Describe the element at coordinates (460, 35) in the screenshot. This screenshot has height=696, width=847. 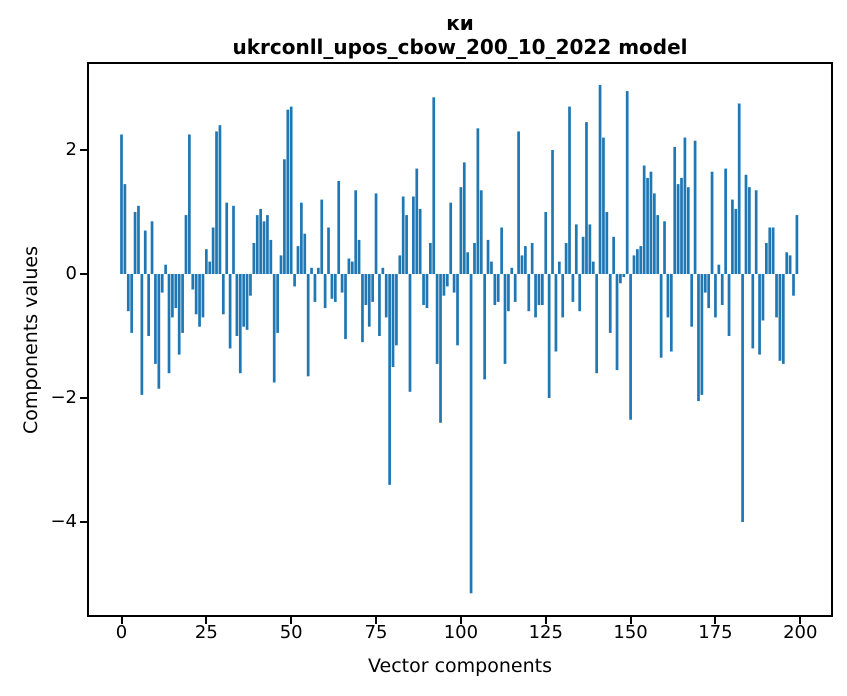
I see `chart-title: ки ukrconll_upos_cbow_200_10_2022 model` at that location.